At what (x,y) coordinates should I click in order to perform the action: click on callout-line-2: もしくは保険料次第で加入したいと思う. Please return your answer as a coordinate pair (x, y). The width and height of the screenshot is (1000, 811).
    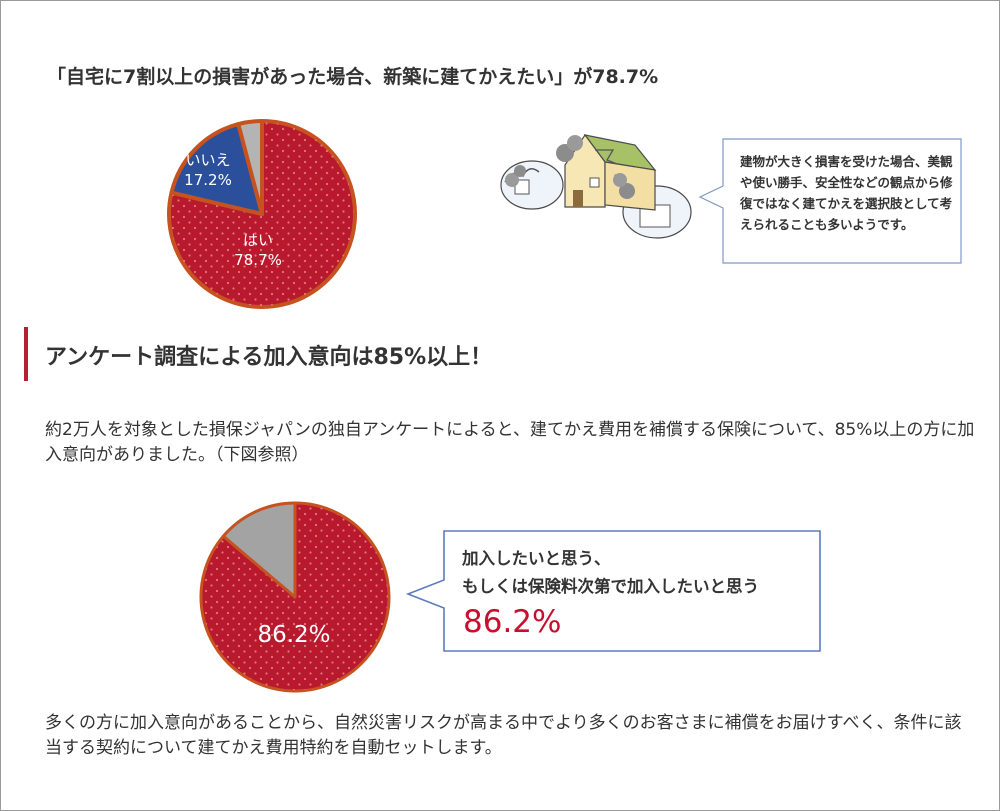
    Looking at the image, I should click on (610, 586).